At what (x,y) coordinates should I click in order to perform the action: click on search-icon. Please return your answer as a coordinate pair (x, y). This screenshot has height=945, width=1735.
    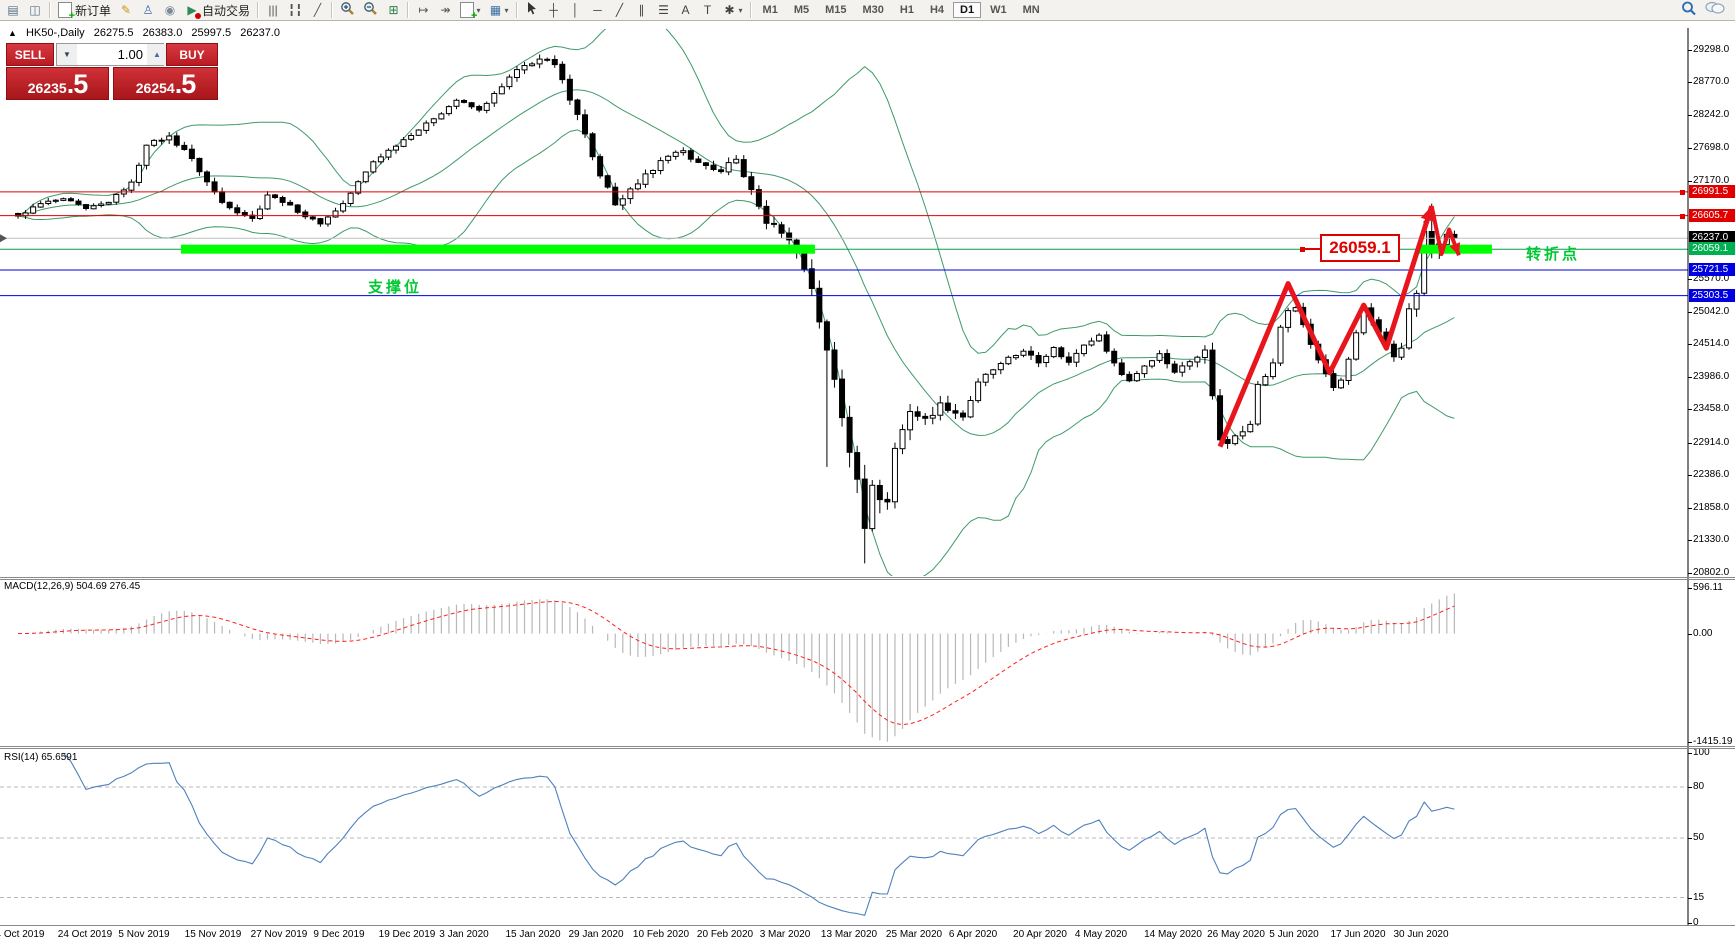
    Looking at the image, I should click on (1689, 10).